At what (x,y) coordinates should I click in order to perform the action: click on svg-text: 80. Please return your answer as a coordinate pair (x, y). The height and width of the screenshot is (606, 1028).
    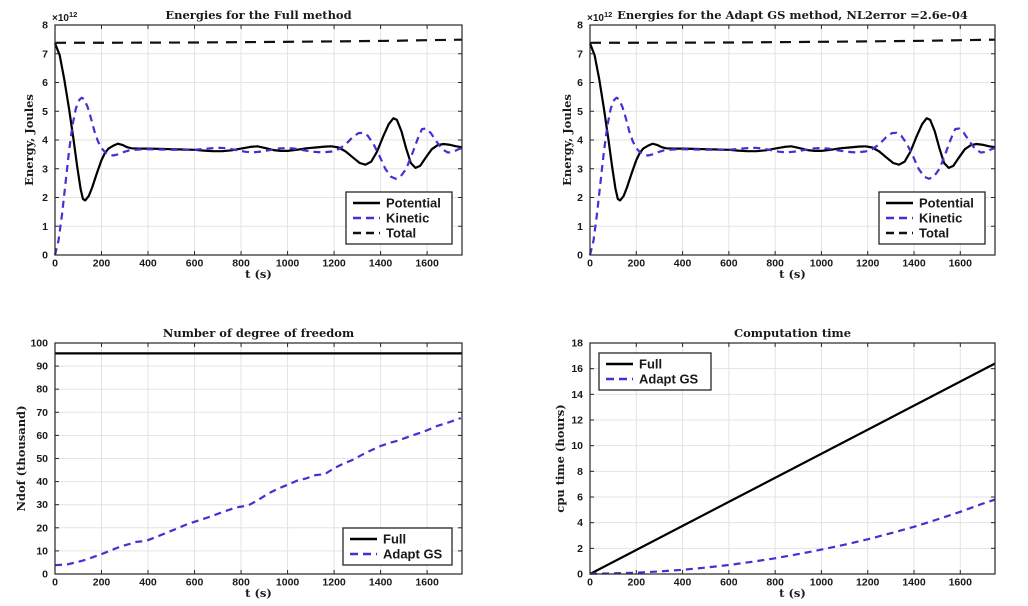
    Looking at the image, I should click on (42, 390).